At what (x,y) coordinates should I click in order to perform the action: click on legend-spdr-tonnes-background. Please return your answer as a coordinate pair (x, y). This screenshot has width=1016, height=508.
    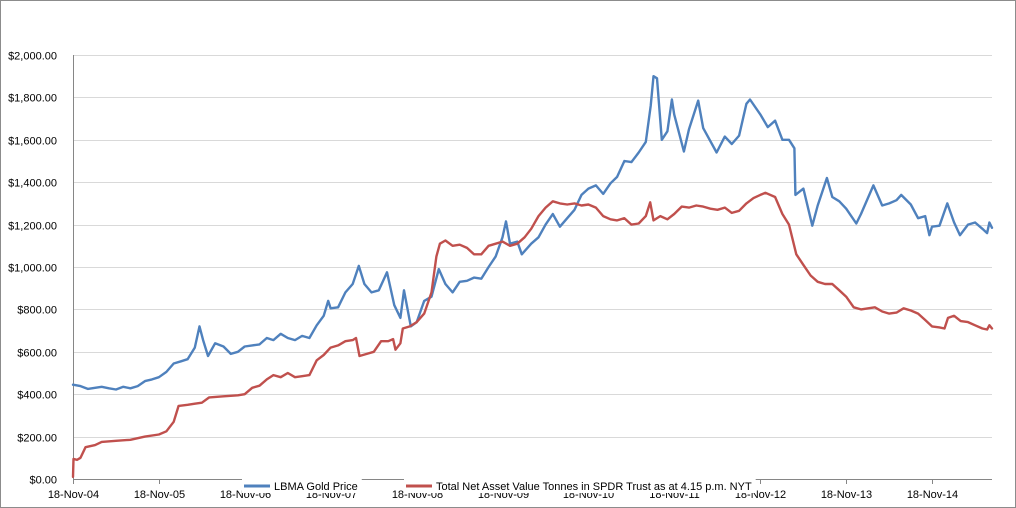
    Looking at the image, I should click on (580, 486).